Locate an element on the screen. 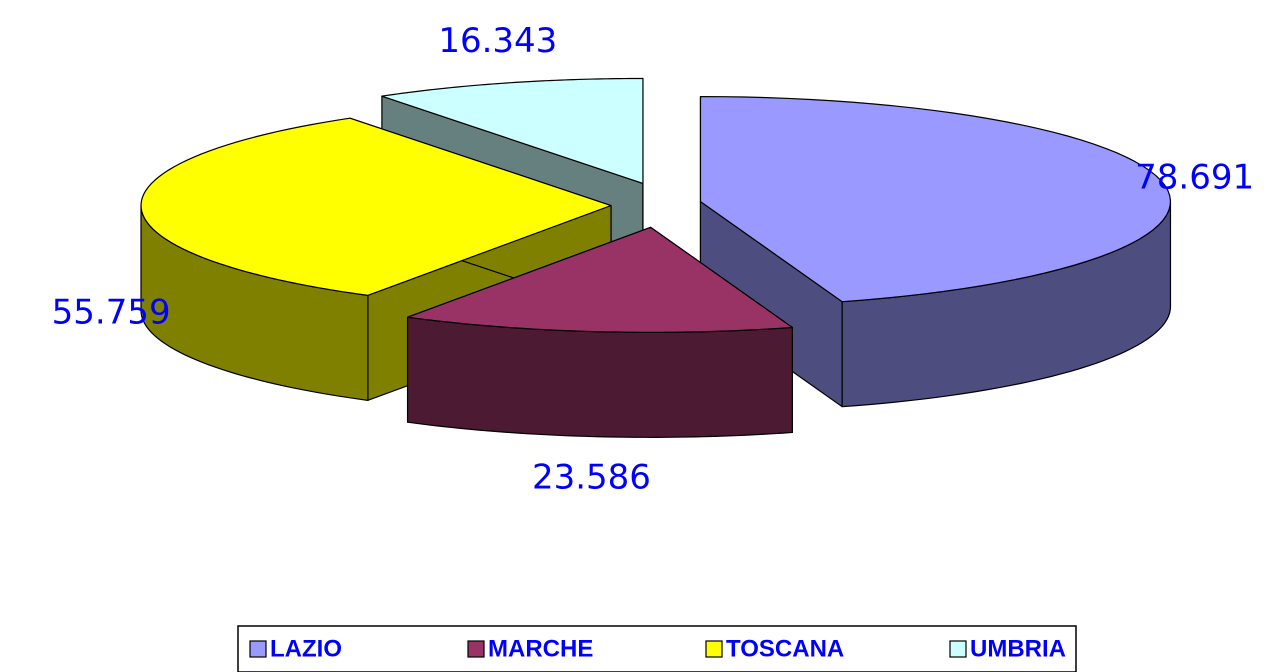 The image size is (1288, 672). legend-label: TOSCANA is located at coordinates (785, 648).